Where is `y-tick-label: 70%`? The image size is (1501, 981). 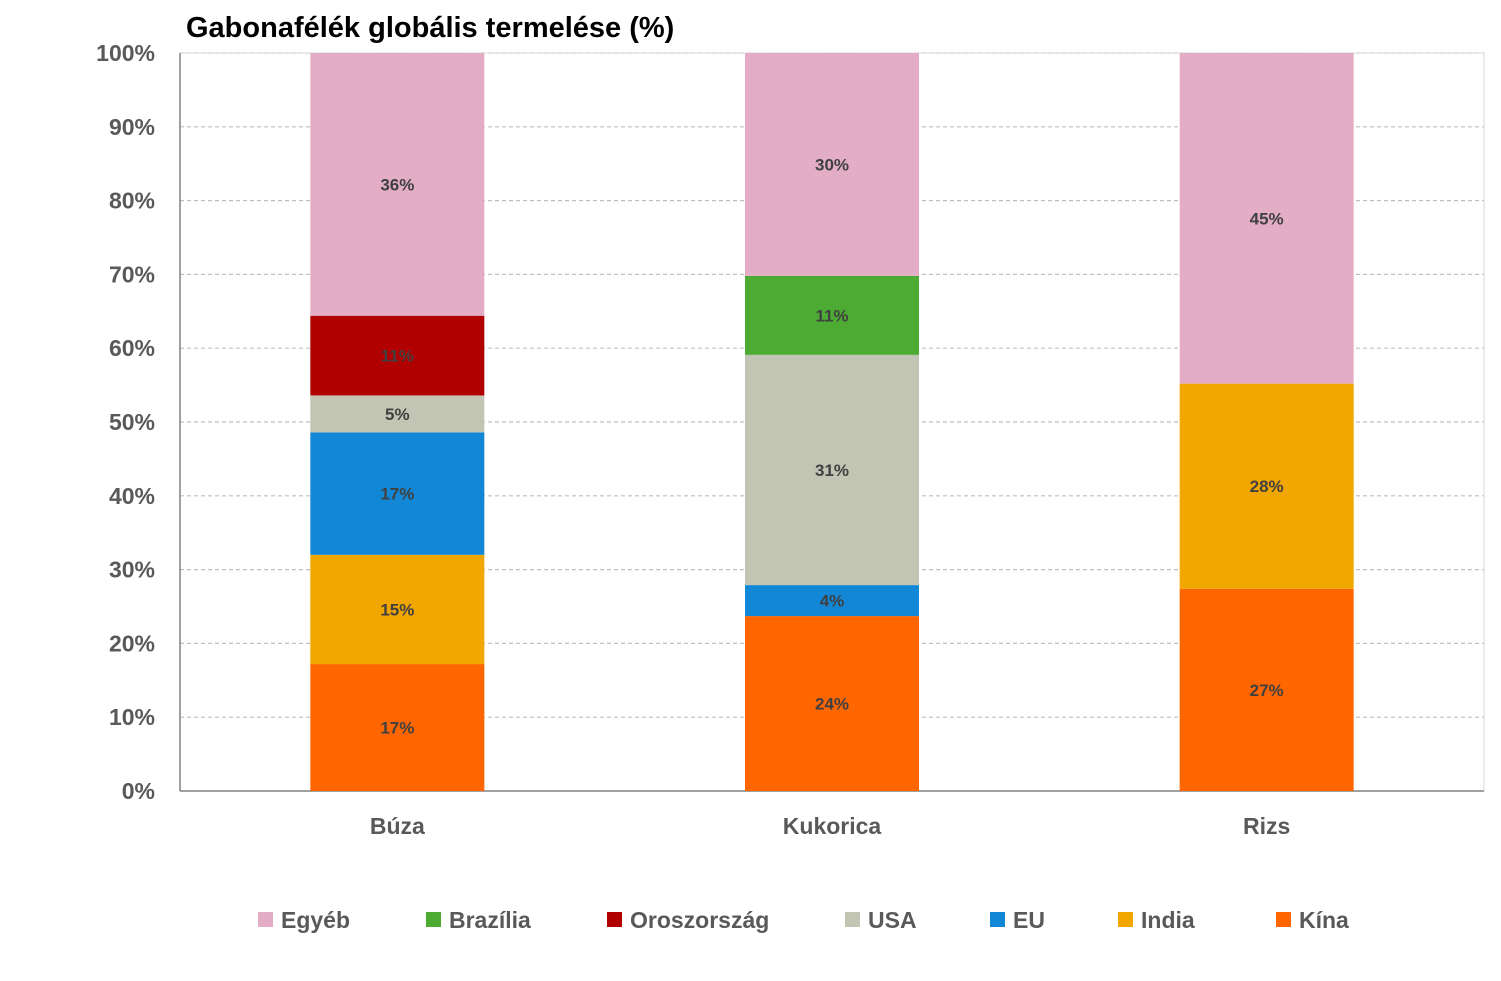
y-tick-label: 70% is located at coordinates (132, 274).